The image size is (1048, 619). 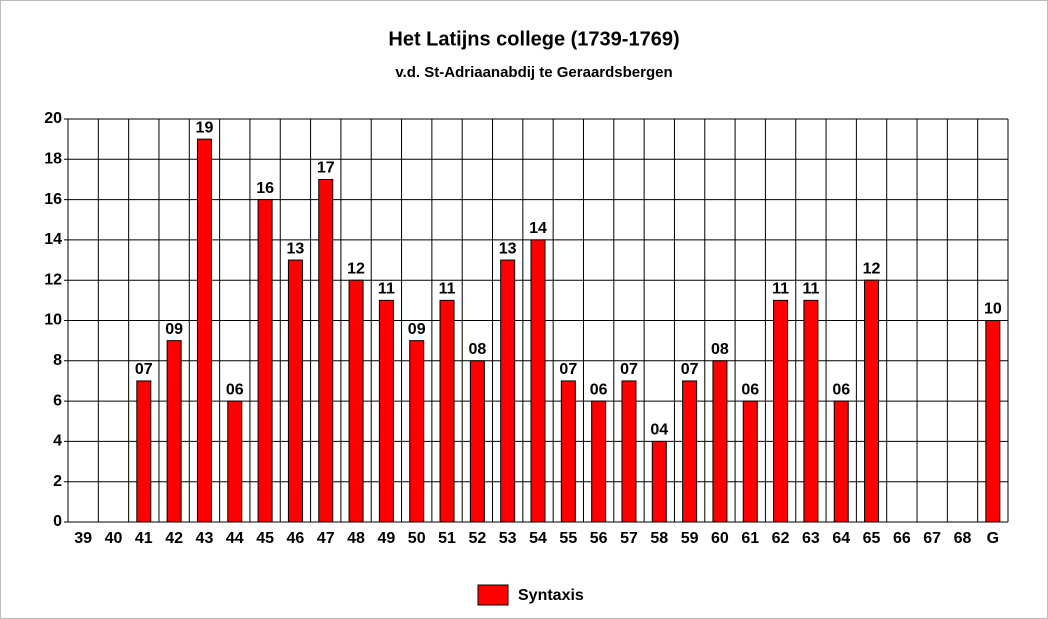 I want to click on x-tick-label: 43, so click(x=205, y=538).